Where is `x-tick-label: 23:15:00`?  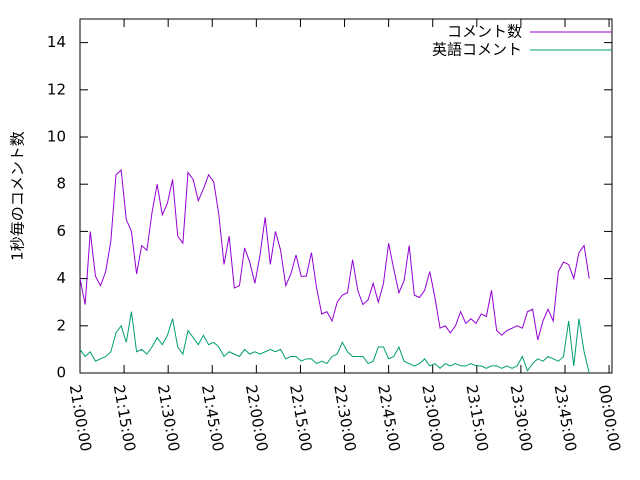 x-tick-label: 23:15:00 is located at coordinates (476, 417).